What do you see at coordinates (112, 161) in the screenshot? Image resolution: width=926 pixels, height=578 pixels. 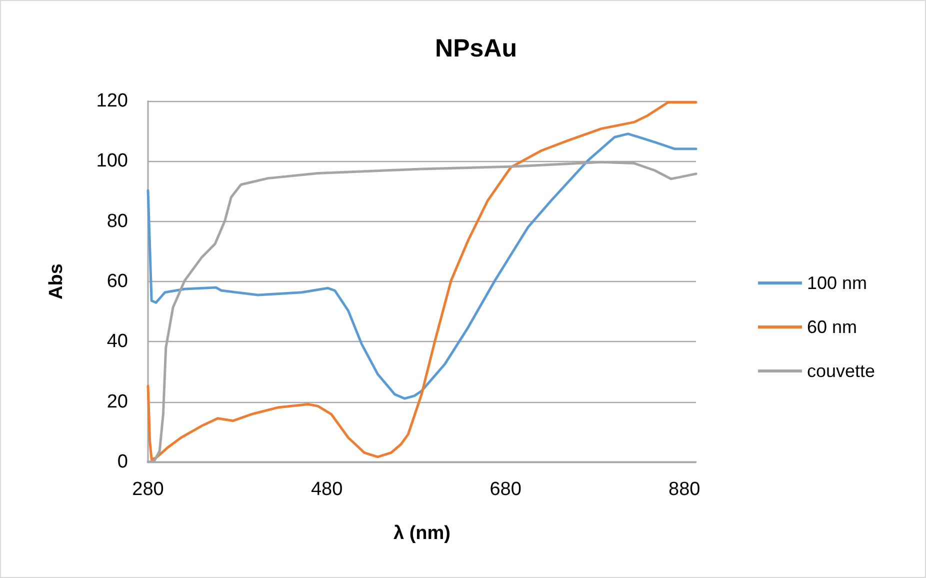 I see `y-tick-label: 100` at bounding box center [112, 161].